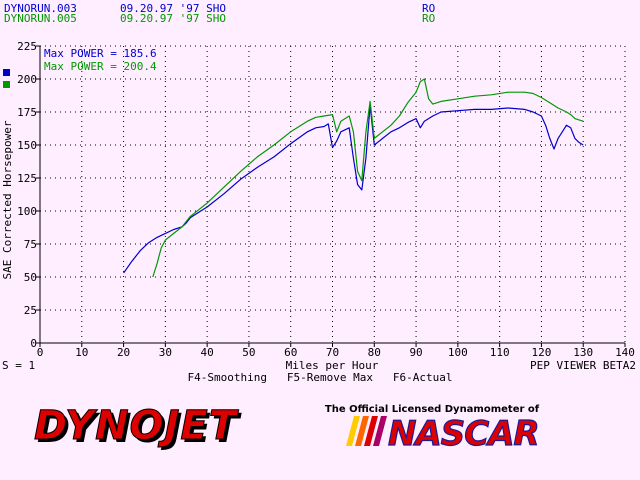 This screenshot has width=640, height=480. What do you see at coordinates (27, 112) in the screenshot?
I see `y-tick-label: 175` at bounding box center [27, 112].